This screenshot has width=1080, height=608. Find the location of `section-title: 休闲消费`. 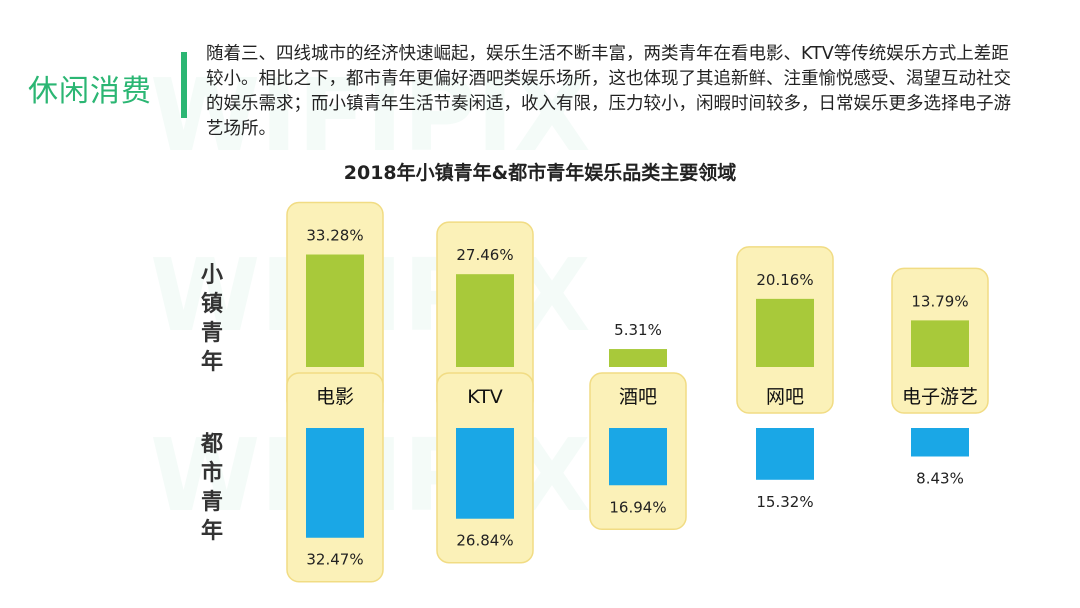

section-title: 休闲消费 is located at coordinates (90, 91).